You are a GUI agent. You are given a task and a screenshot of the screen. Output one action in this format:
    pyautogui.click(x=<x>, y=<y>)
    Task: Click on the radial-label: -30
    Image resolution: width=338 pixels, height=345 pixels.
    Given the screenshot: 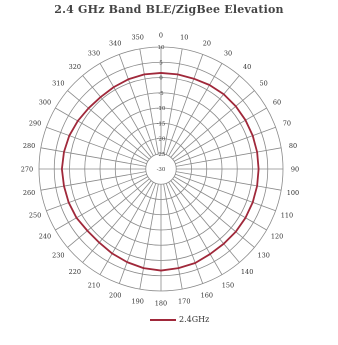 What is the action you would take?
    pyautogui.click(x=161, y=170)
    